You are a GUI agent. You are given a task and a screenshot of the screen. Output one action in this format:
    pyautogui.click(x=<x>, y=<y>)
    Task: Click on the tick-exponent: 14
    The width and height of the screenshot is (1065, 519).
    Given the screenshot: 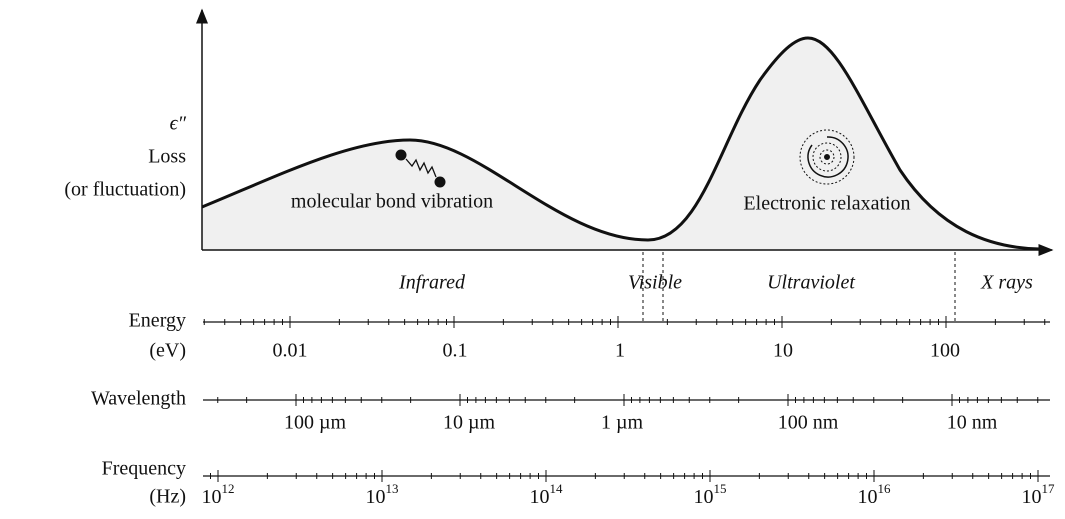 What is the action you would take?
    pyautogui.click(x=557, y=488)
    